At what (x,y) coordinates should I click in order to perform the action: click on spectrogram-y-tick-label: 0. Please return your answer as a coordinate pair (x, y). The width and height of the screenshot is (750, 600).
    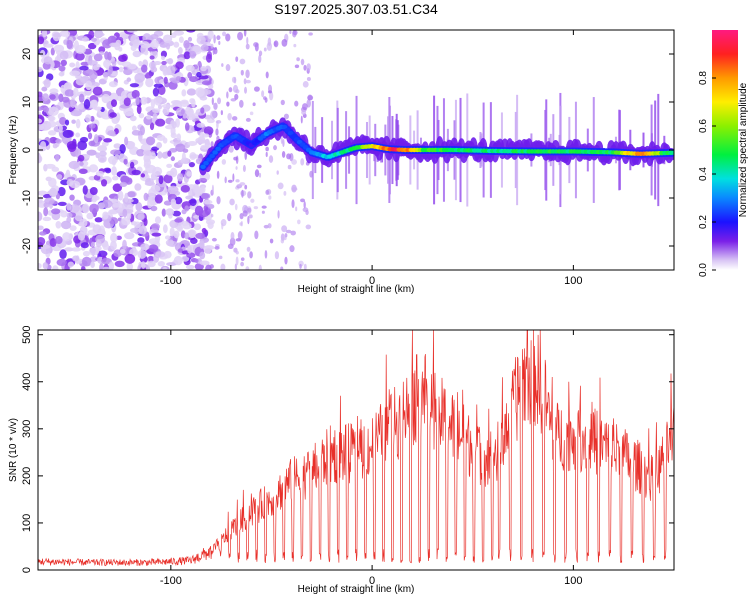
    Looking at the image, I should click on (27, 150).